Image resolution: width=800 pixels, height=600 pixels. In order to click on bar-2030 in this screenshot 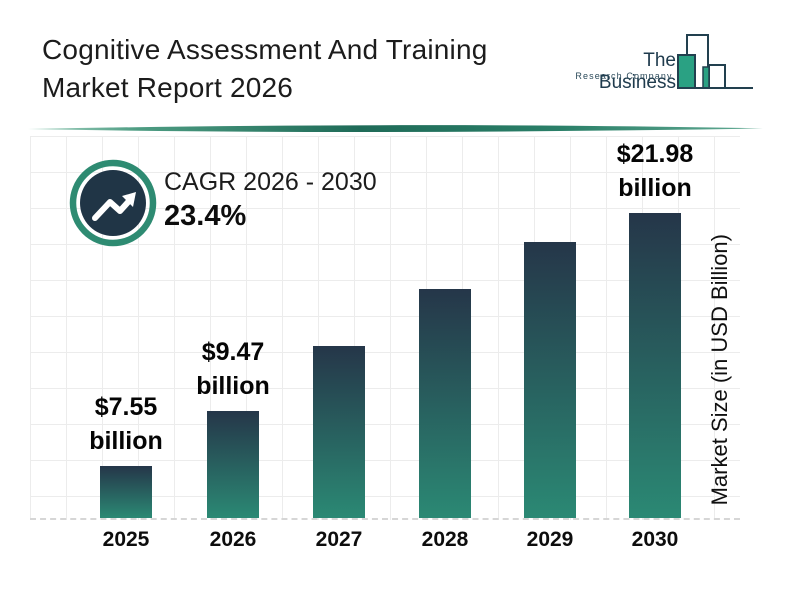, I will do `click(655, 365)`.